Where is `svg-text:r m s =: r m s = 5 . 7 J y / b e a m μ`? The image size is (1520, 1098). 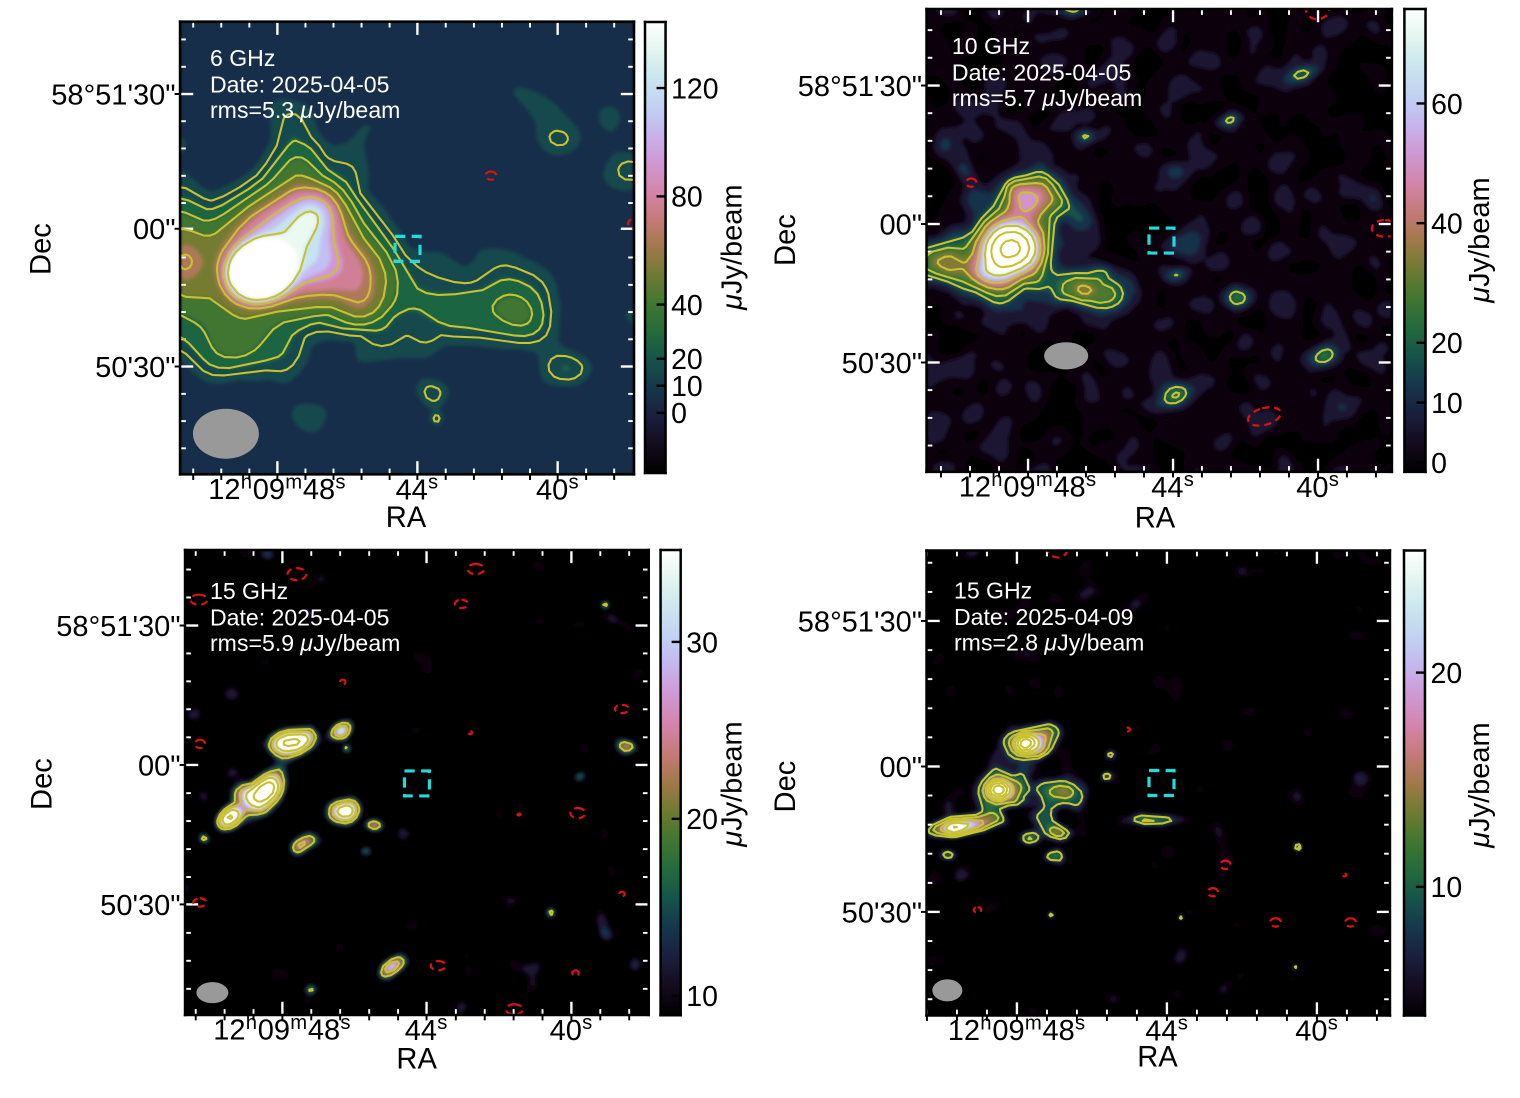
svg-text:r m s =: r m s = 5 . 7 J y / b e a m μ is located at coordinates (1069, 98).